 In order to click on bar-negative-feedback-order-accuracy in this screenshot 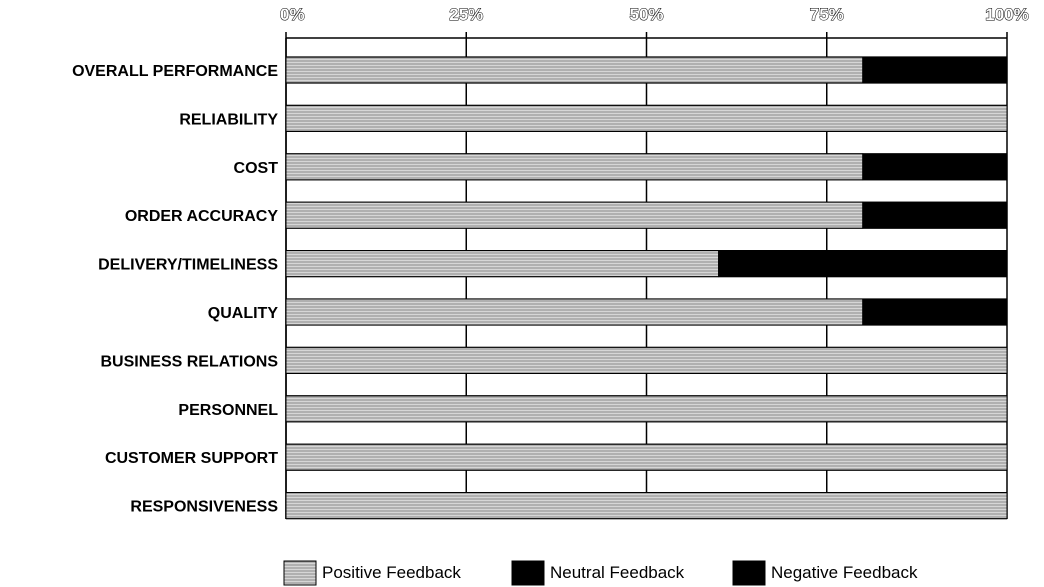, I will do `click(935, 215)`.